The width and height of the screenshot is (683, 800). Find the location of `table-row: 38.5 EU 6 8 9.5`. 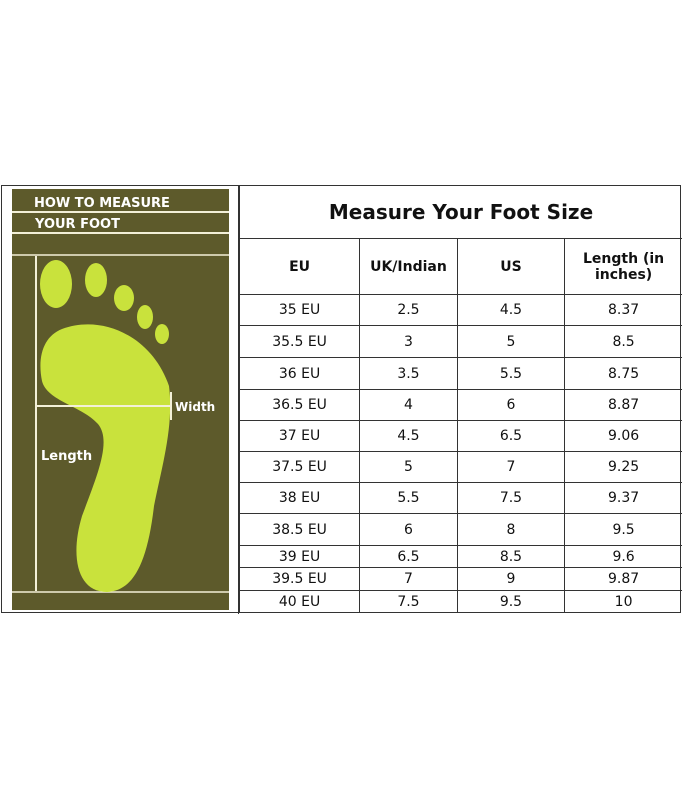

table-row: 38.5 EU 6 8 9.5 is located at coordinates (460, 529).